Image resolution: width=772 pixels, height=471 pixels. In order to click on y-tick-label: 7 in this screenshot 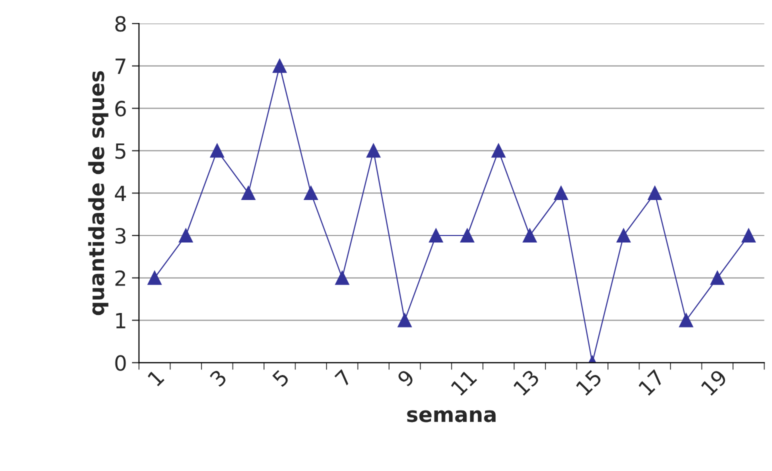, I will do `click(121, 66)`.